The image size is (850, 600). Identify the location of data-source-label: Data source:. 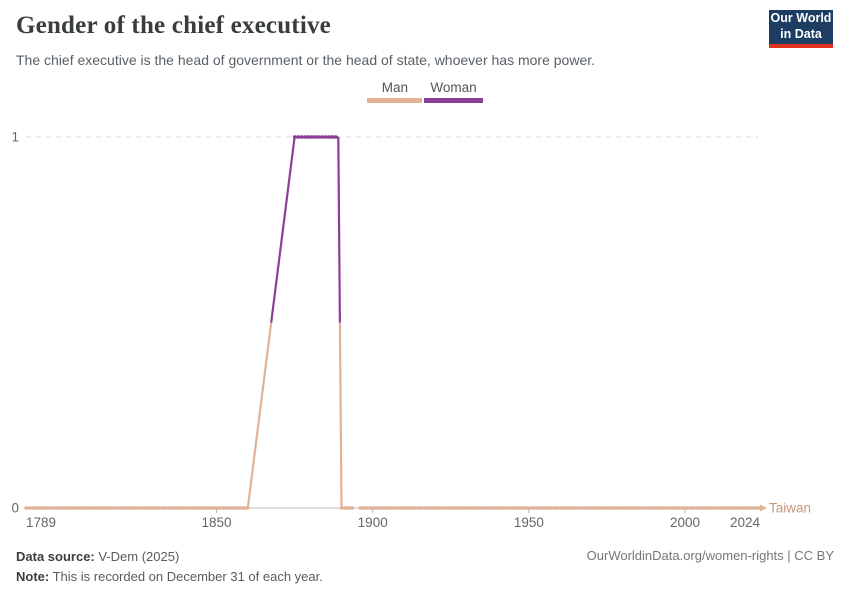
(55, 556).